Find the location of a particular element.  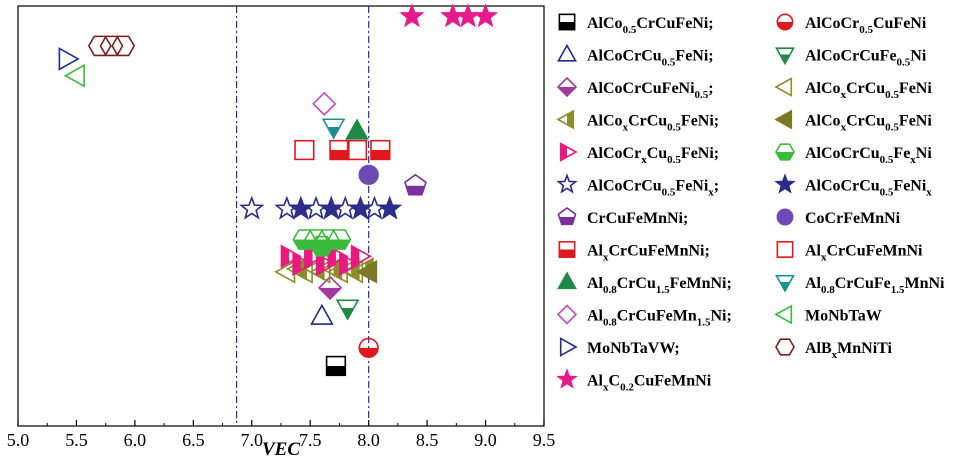

legend-label: AlxC0.2CuFeMnNi is located at coordinates (649, 383).